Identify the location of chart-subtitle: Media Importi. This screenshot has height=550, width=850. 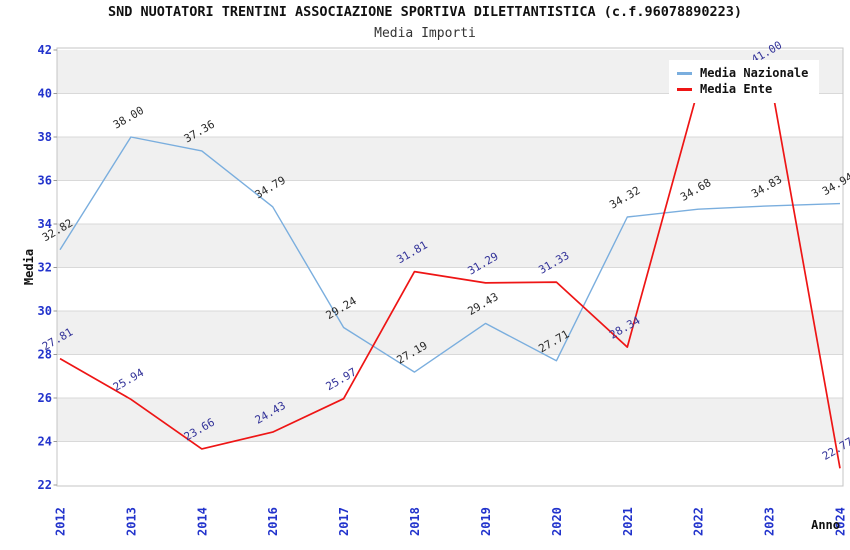
(425, 33).